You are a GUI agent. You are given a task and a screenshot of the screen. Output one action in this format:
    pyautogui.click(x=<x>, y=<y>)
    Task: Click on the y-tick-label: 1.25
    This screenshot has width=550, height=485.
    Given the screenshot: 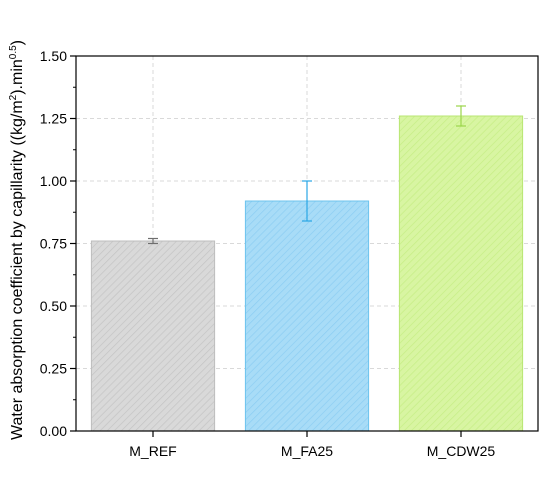 What is the action you would take?
    pyautogui.click(x=53, y=119)
    